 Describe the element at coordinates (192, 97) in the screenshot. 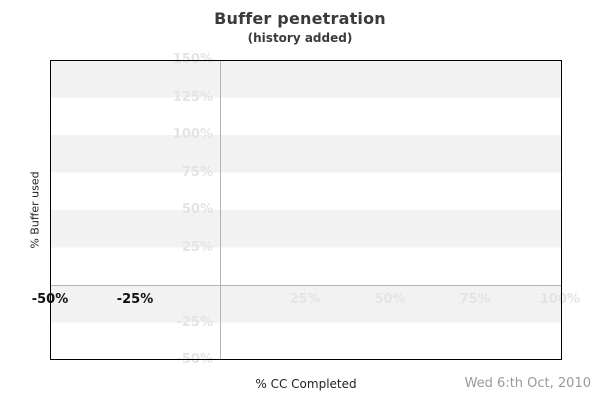

I see `y-tick-125: 125%` at that location.